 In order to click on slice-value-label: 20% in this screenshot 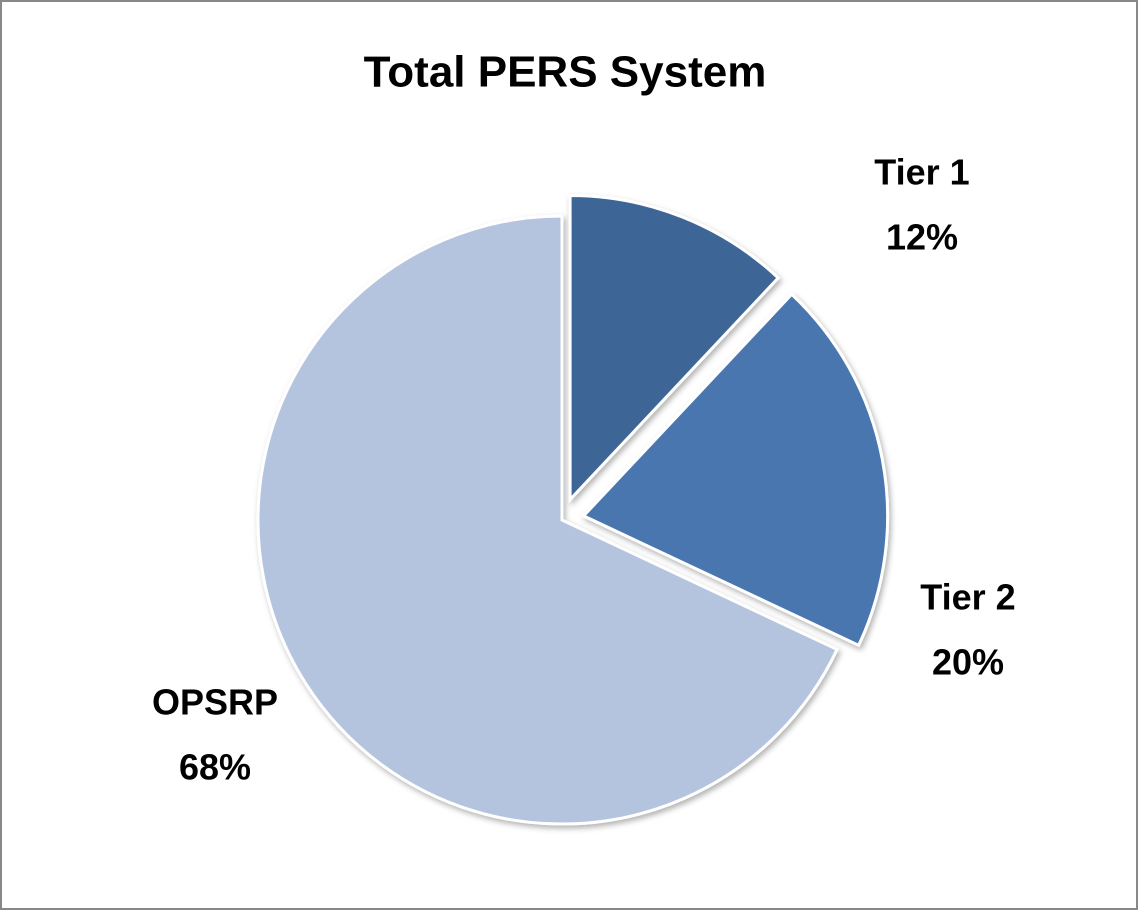, I will do `click(968, 662)`.